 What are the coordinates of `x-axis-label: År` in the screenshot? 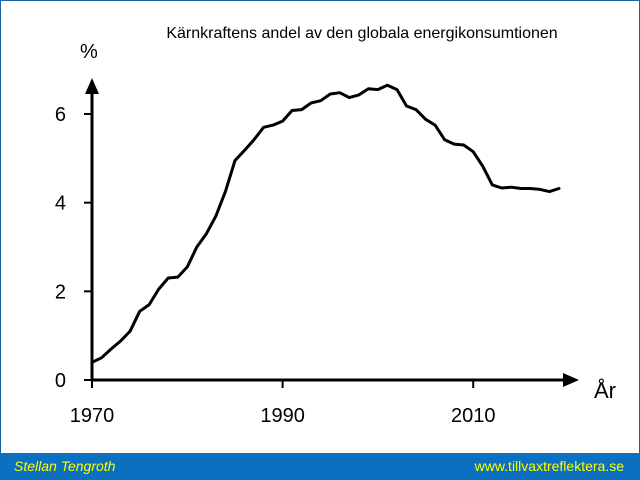 It's located at (605, 390).